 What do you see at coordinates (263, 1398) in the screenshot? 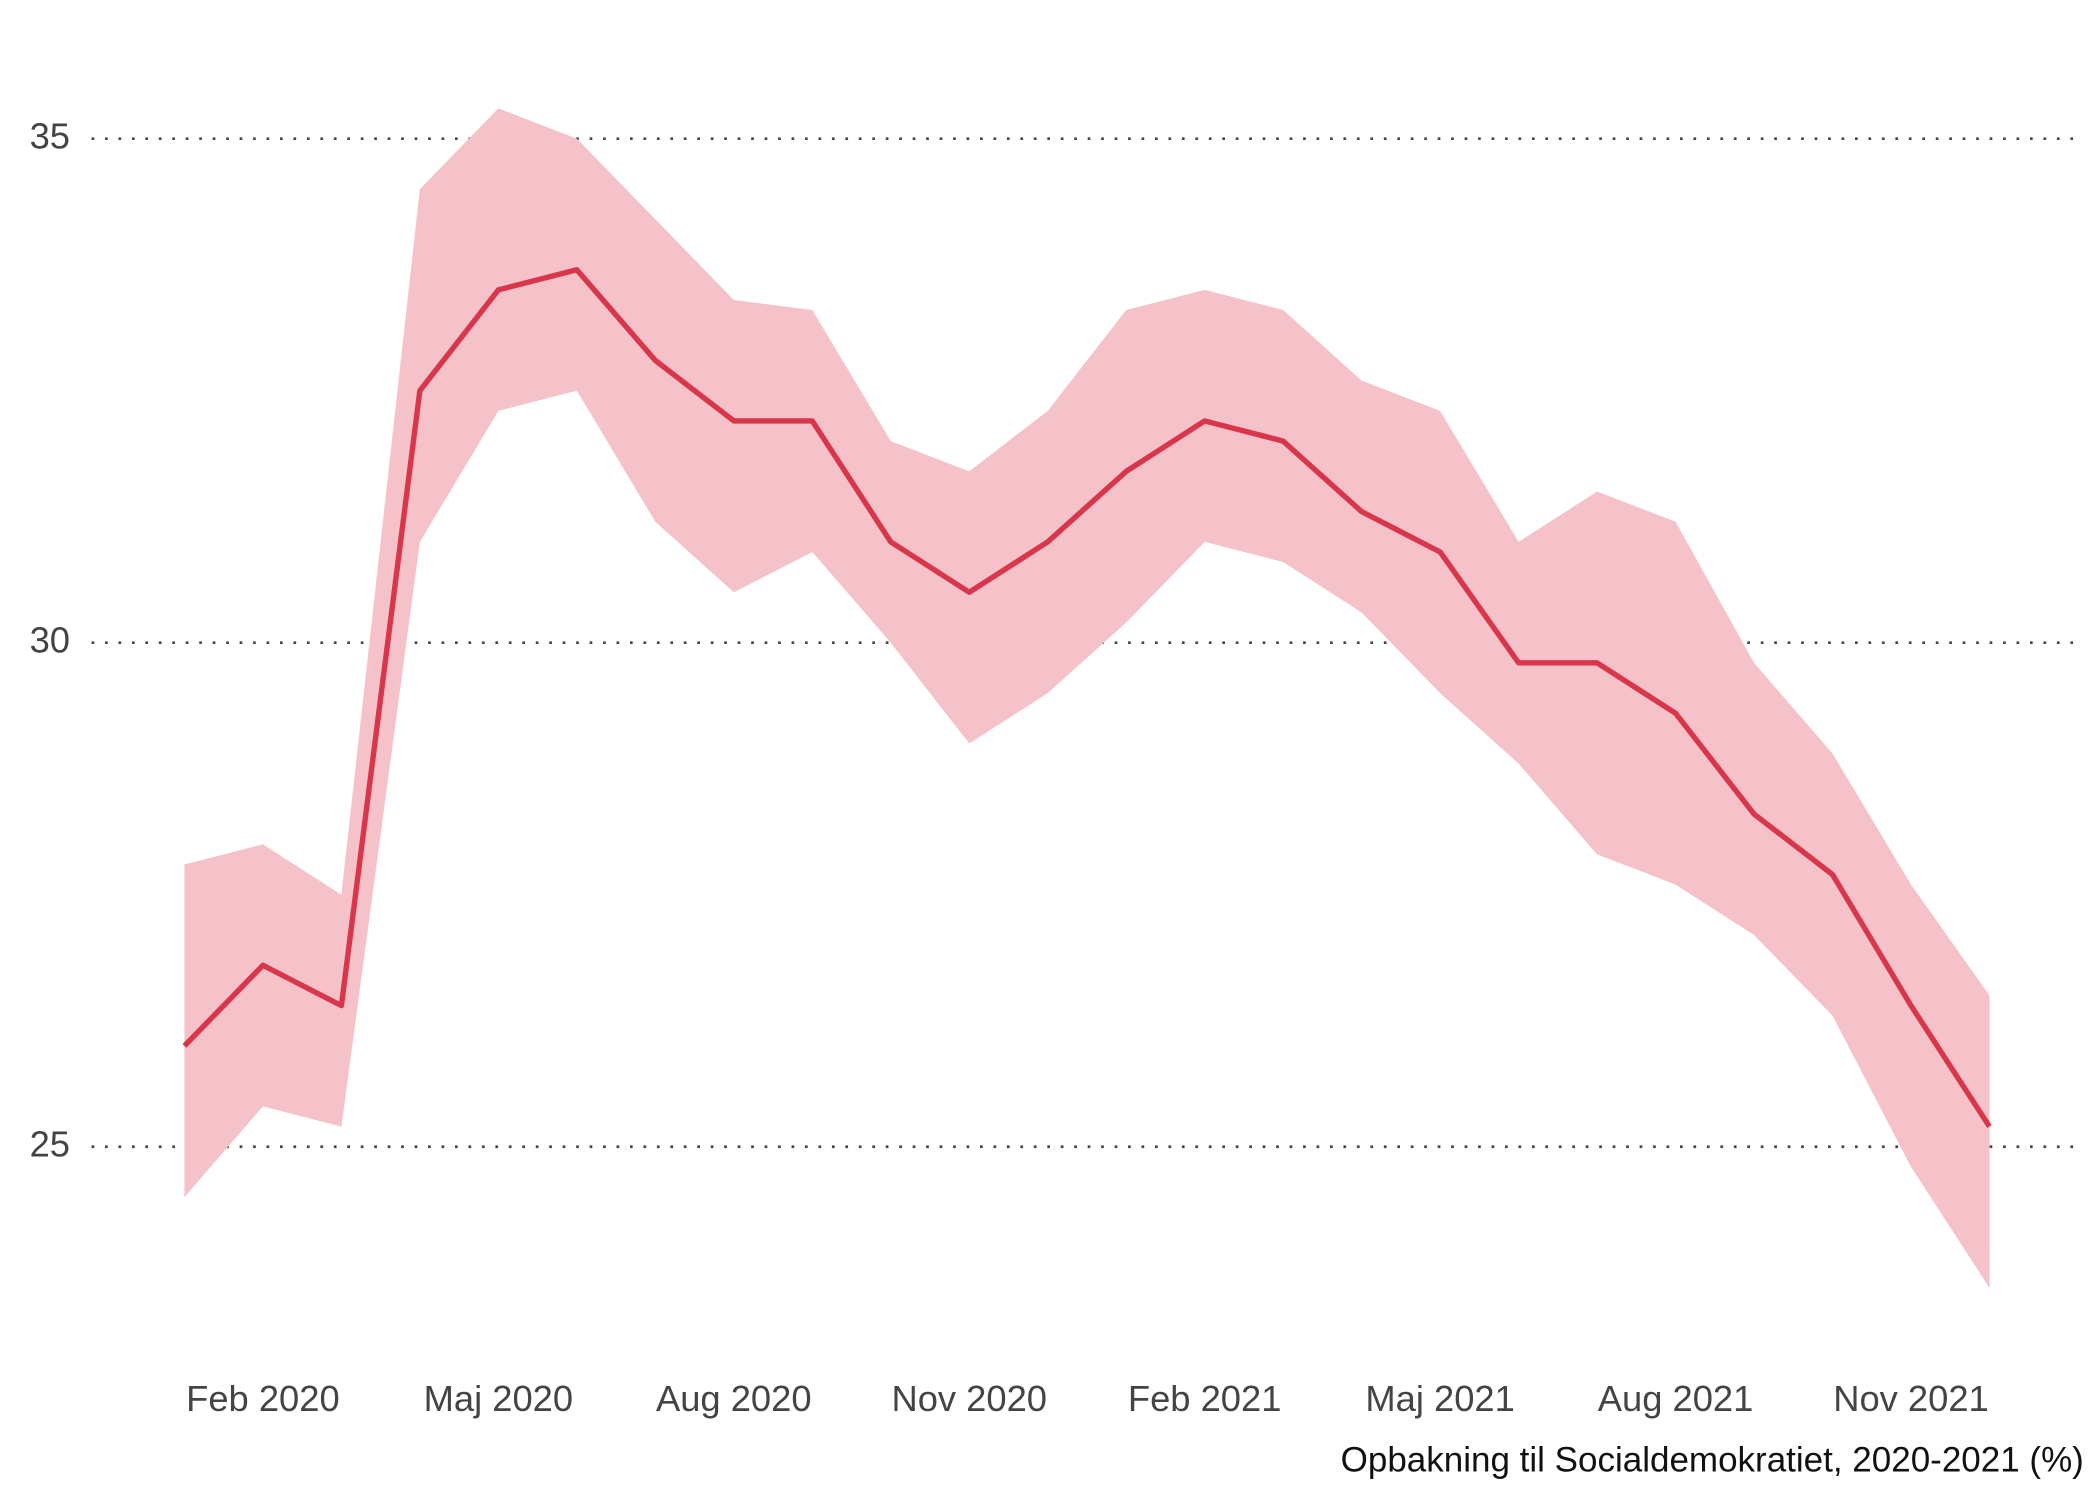
I see `x-tick-label: Feb 2020` at bounding box center [263, 1398].